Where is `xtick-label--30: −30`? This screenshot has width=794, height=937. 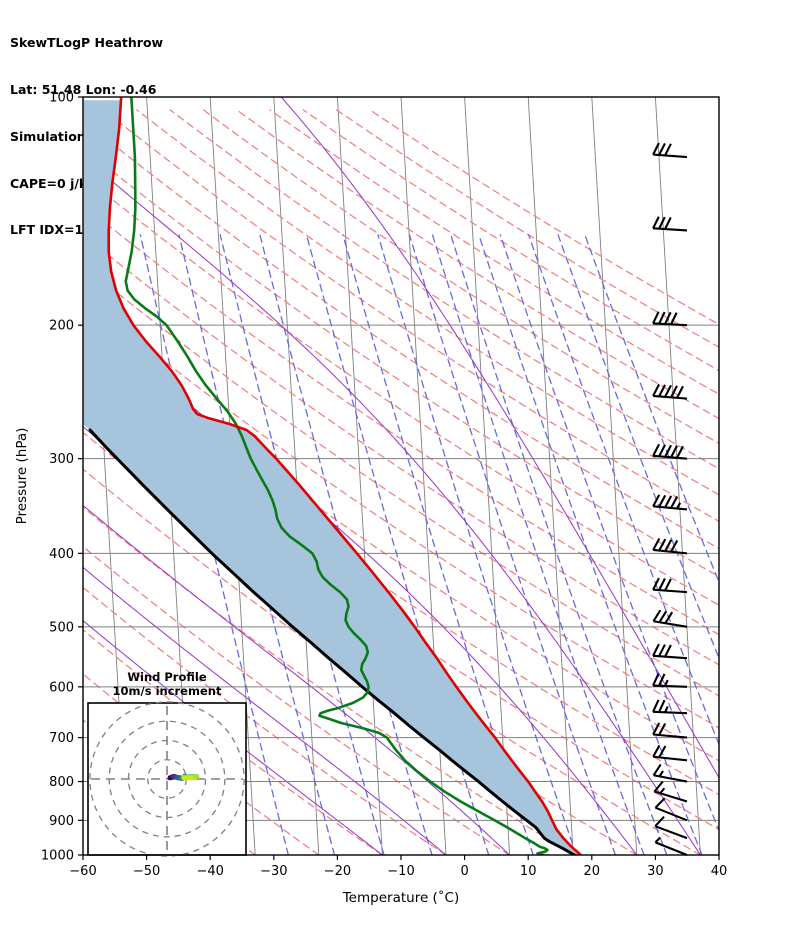 xtick-label--30: −30 is located at coordinates (273, 871).